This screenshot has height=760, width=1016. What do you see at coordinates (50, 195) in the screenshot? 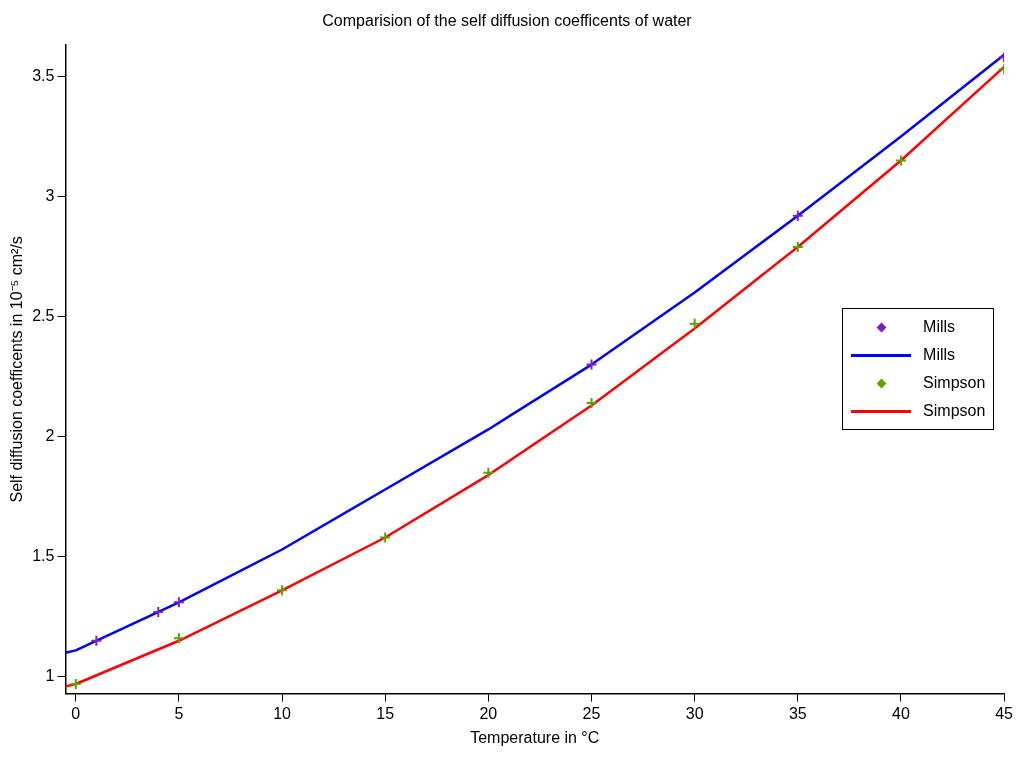
I see `y-tick-label: 3` at bounding box center [50, 195].